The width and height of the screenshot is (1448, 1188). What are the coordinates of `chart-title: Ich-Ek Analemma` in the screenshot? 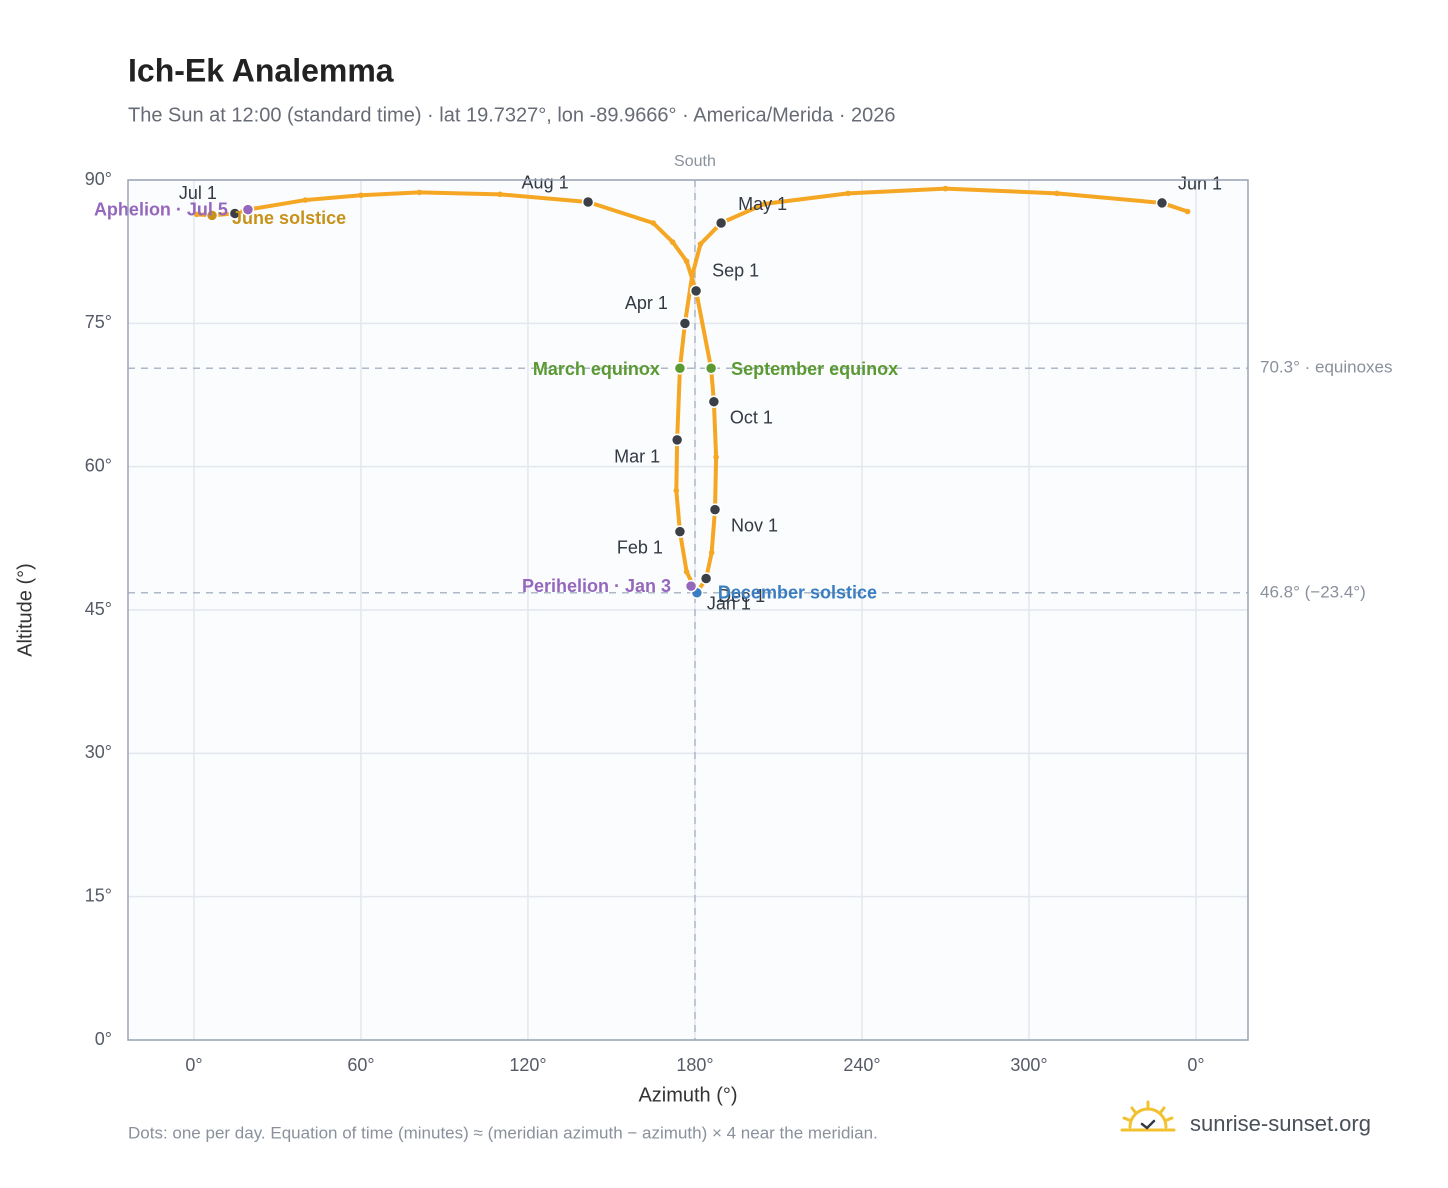 It's located at (261, 70).